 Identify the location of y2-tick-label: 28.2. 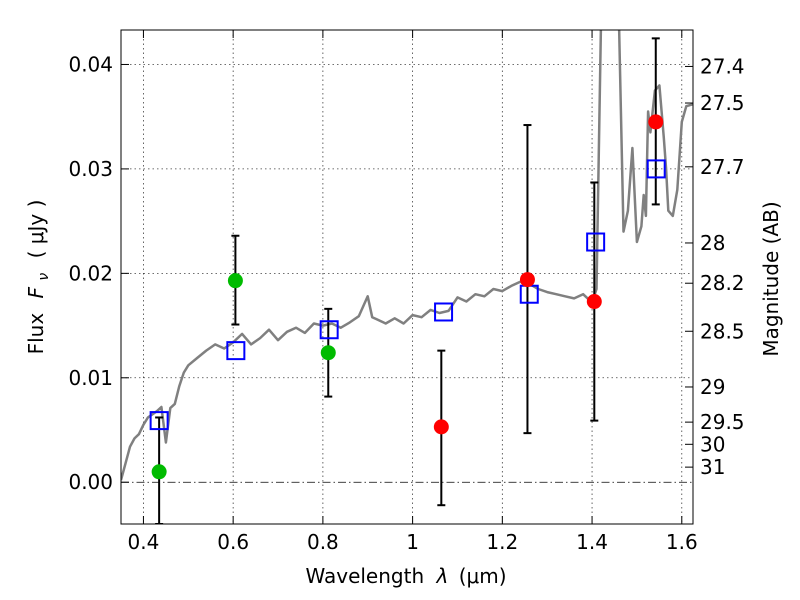
(722, 283).